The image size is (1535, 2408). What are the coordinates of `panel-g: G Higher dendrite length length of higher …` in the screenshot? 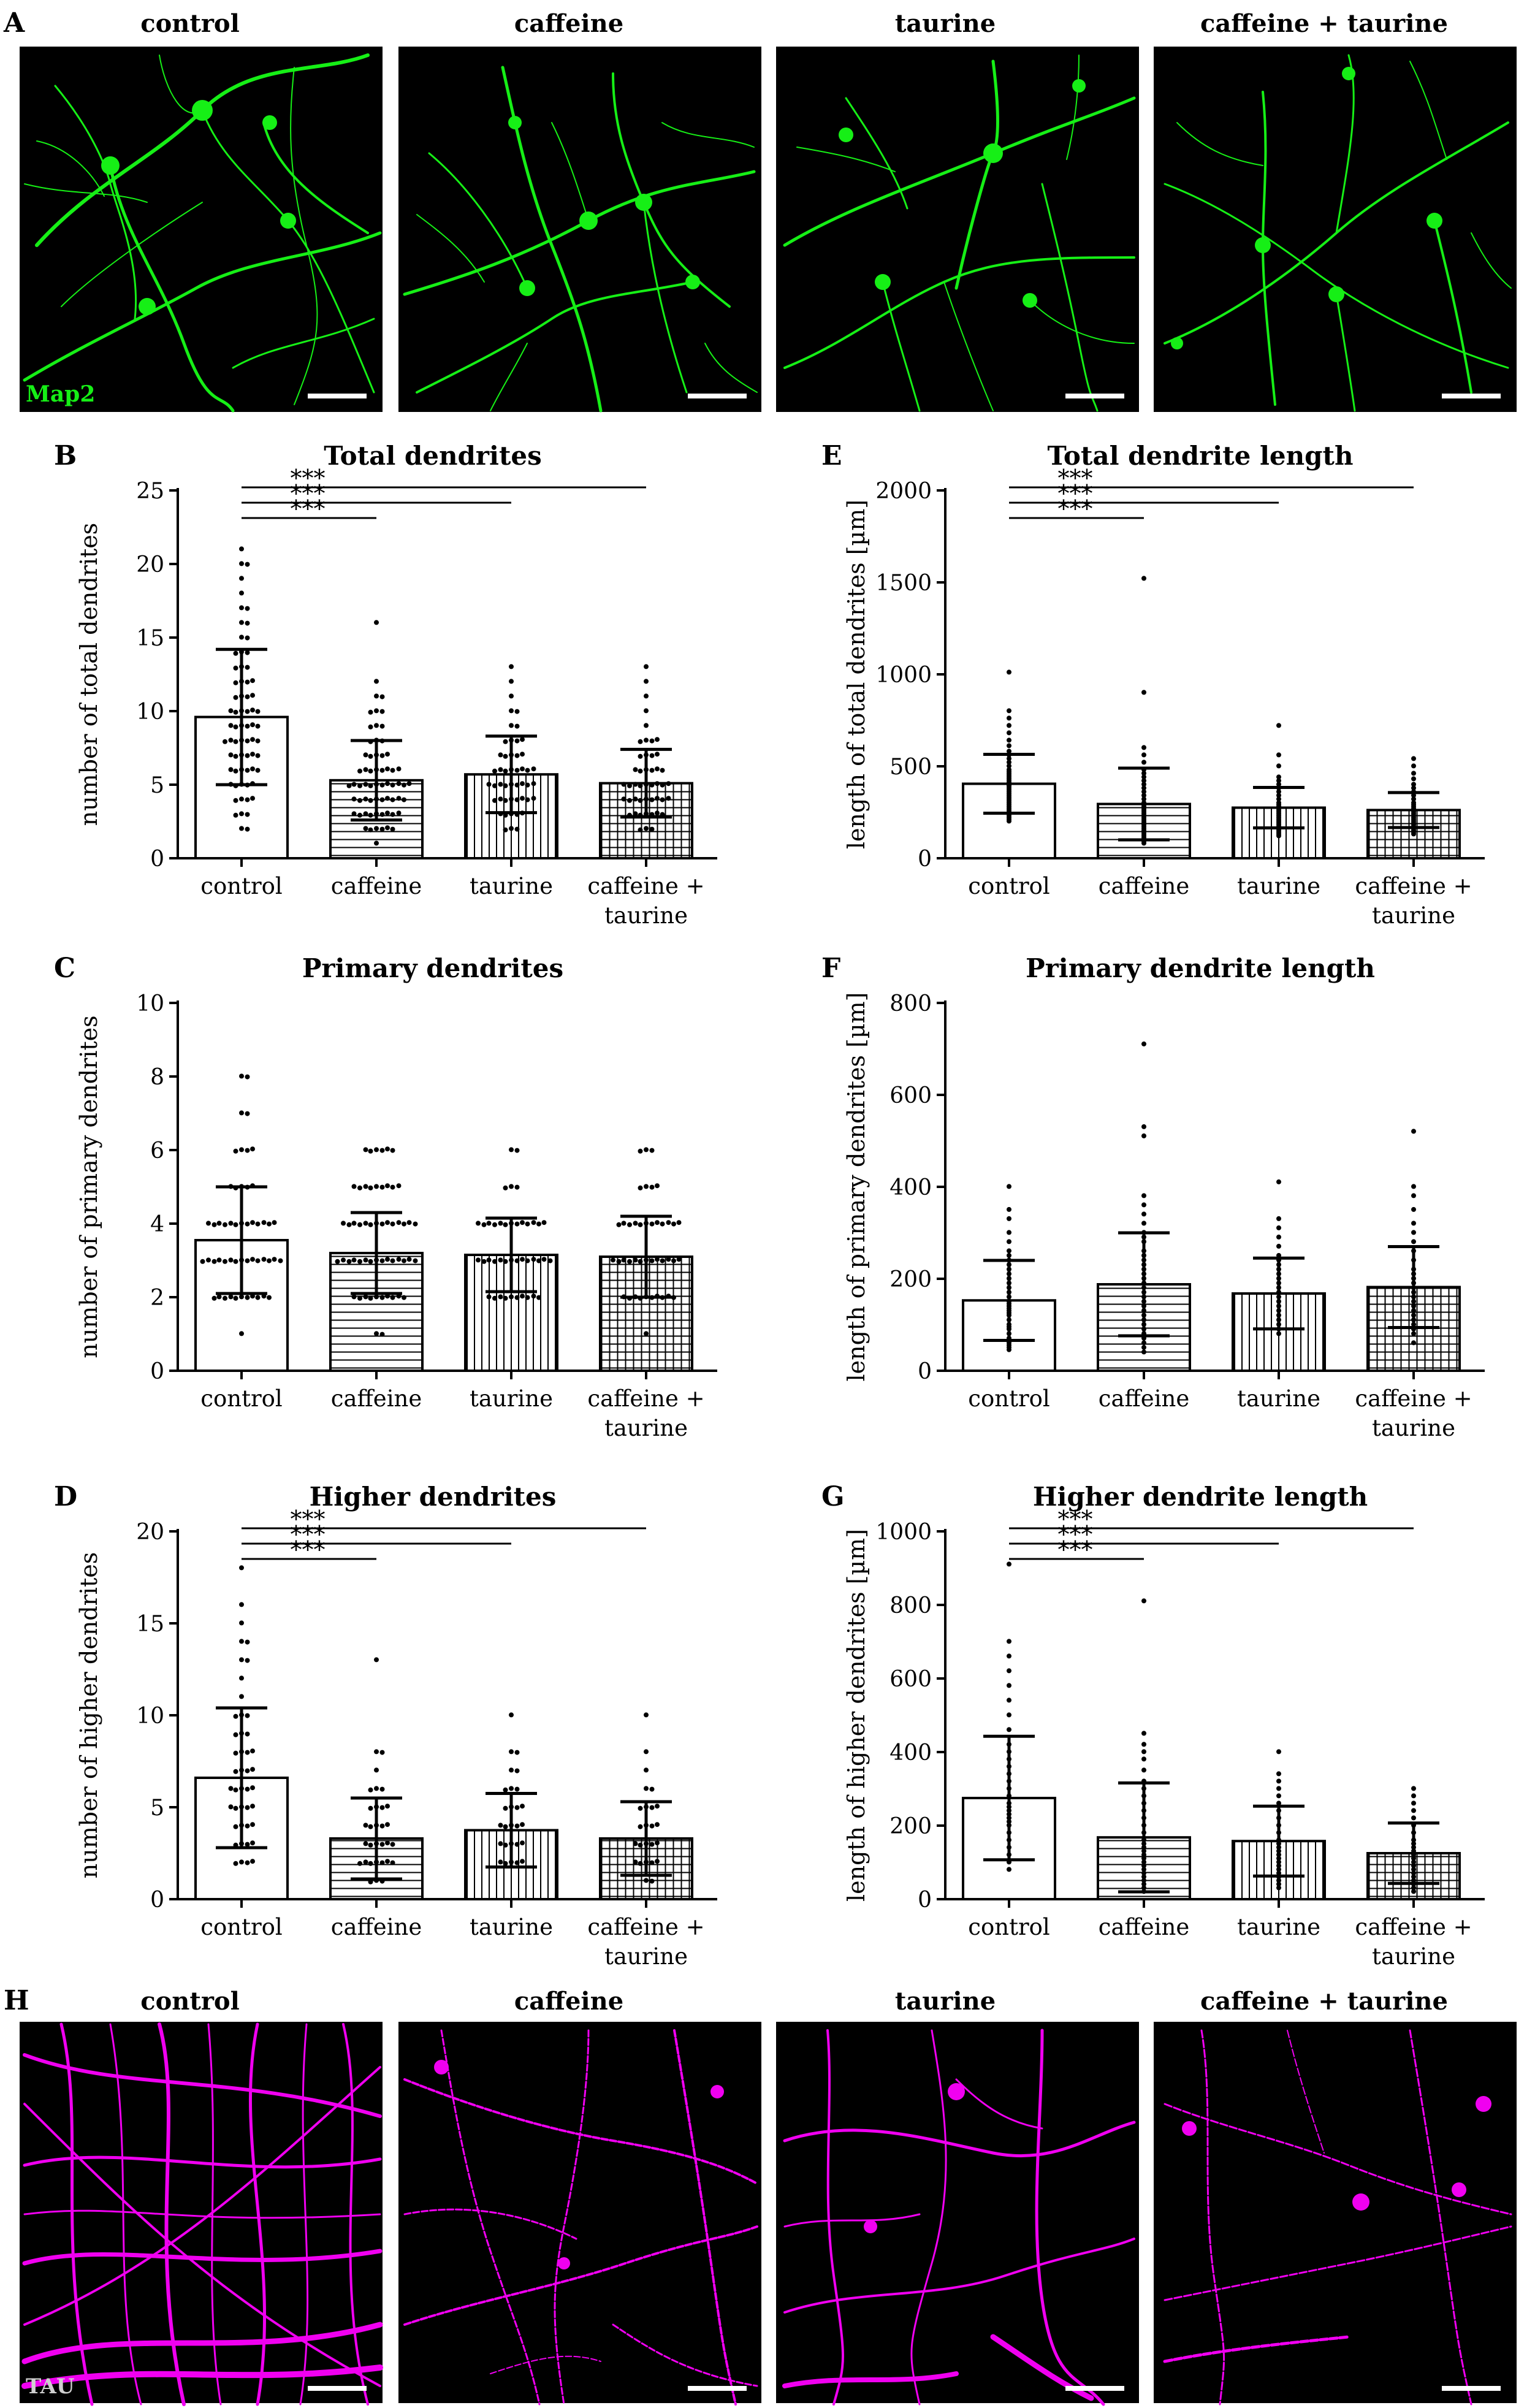 It's located at (1151, 1727).